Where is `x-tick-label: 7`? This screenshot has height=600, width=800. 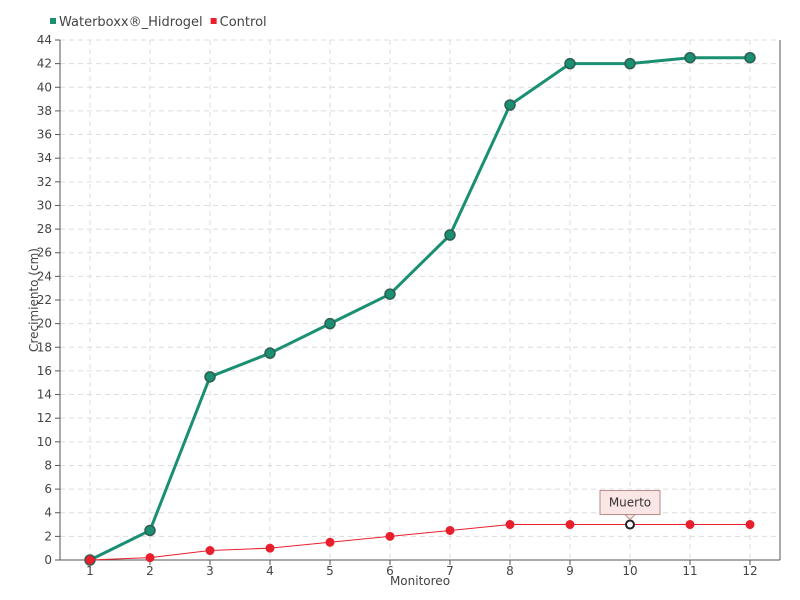 x-tick-label: 7 is located at coordinates (450, 571).